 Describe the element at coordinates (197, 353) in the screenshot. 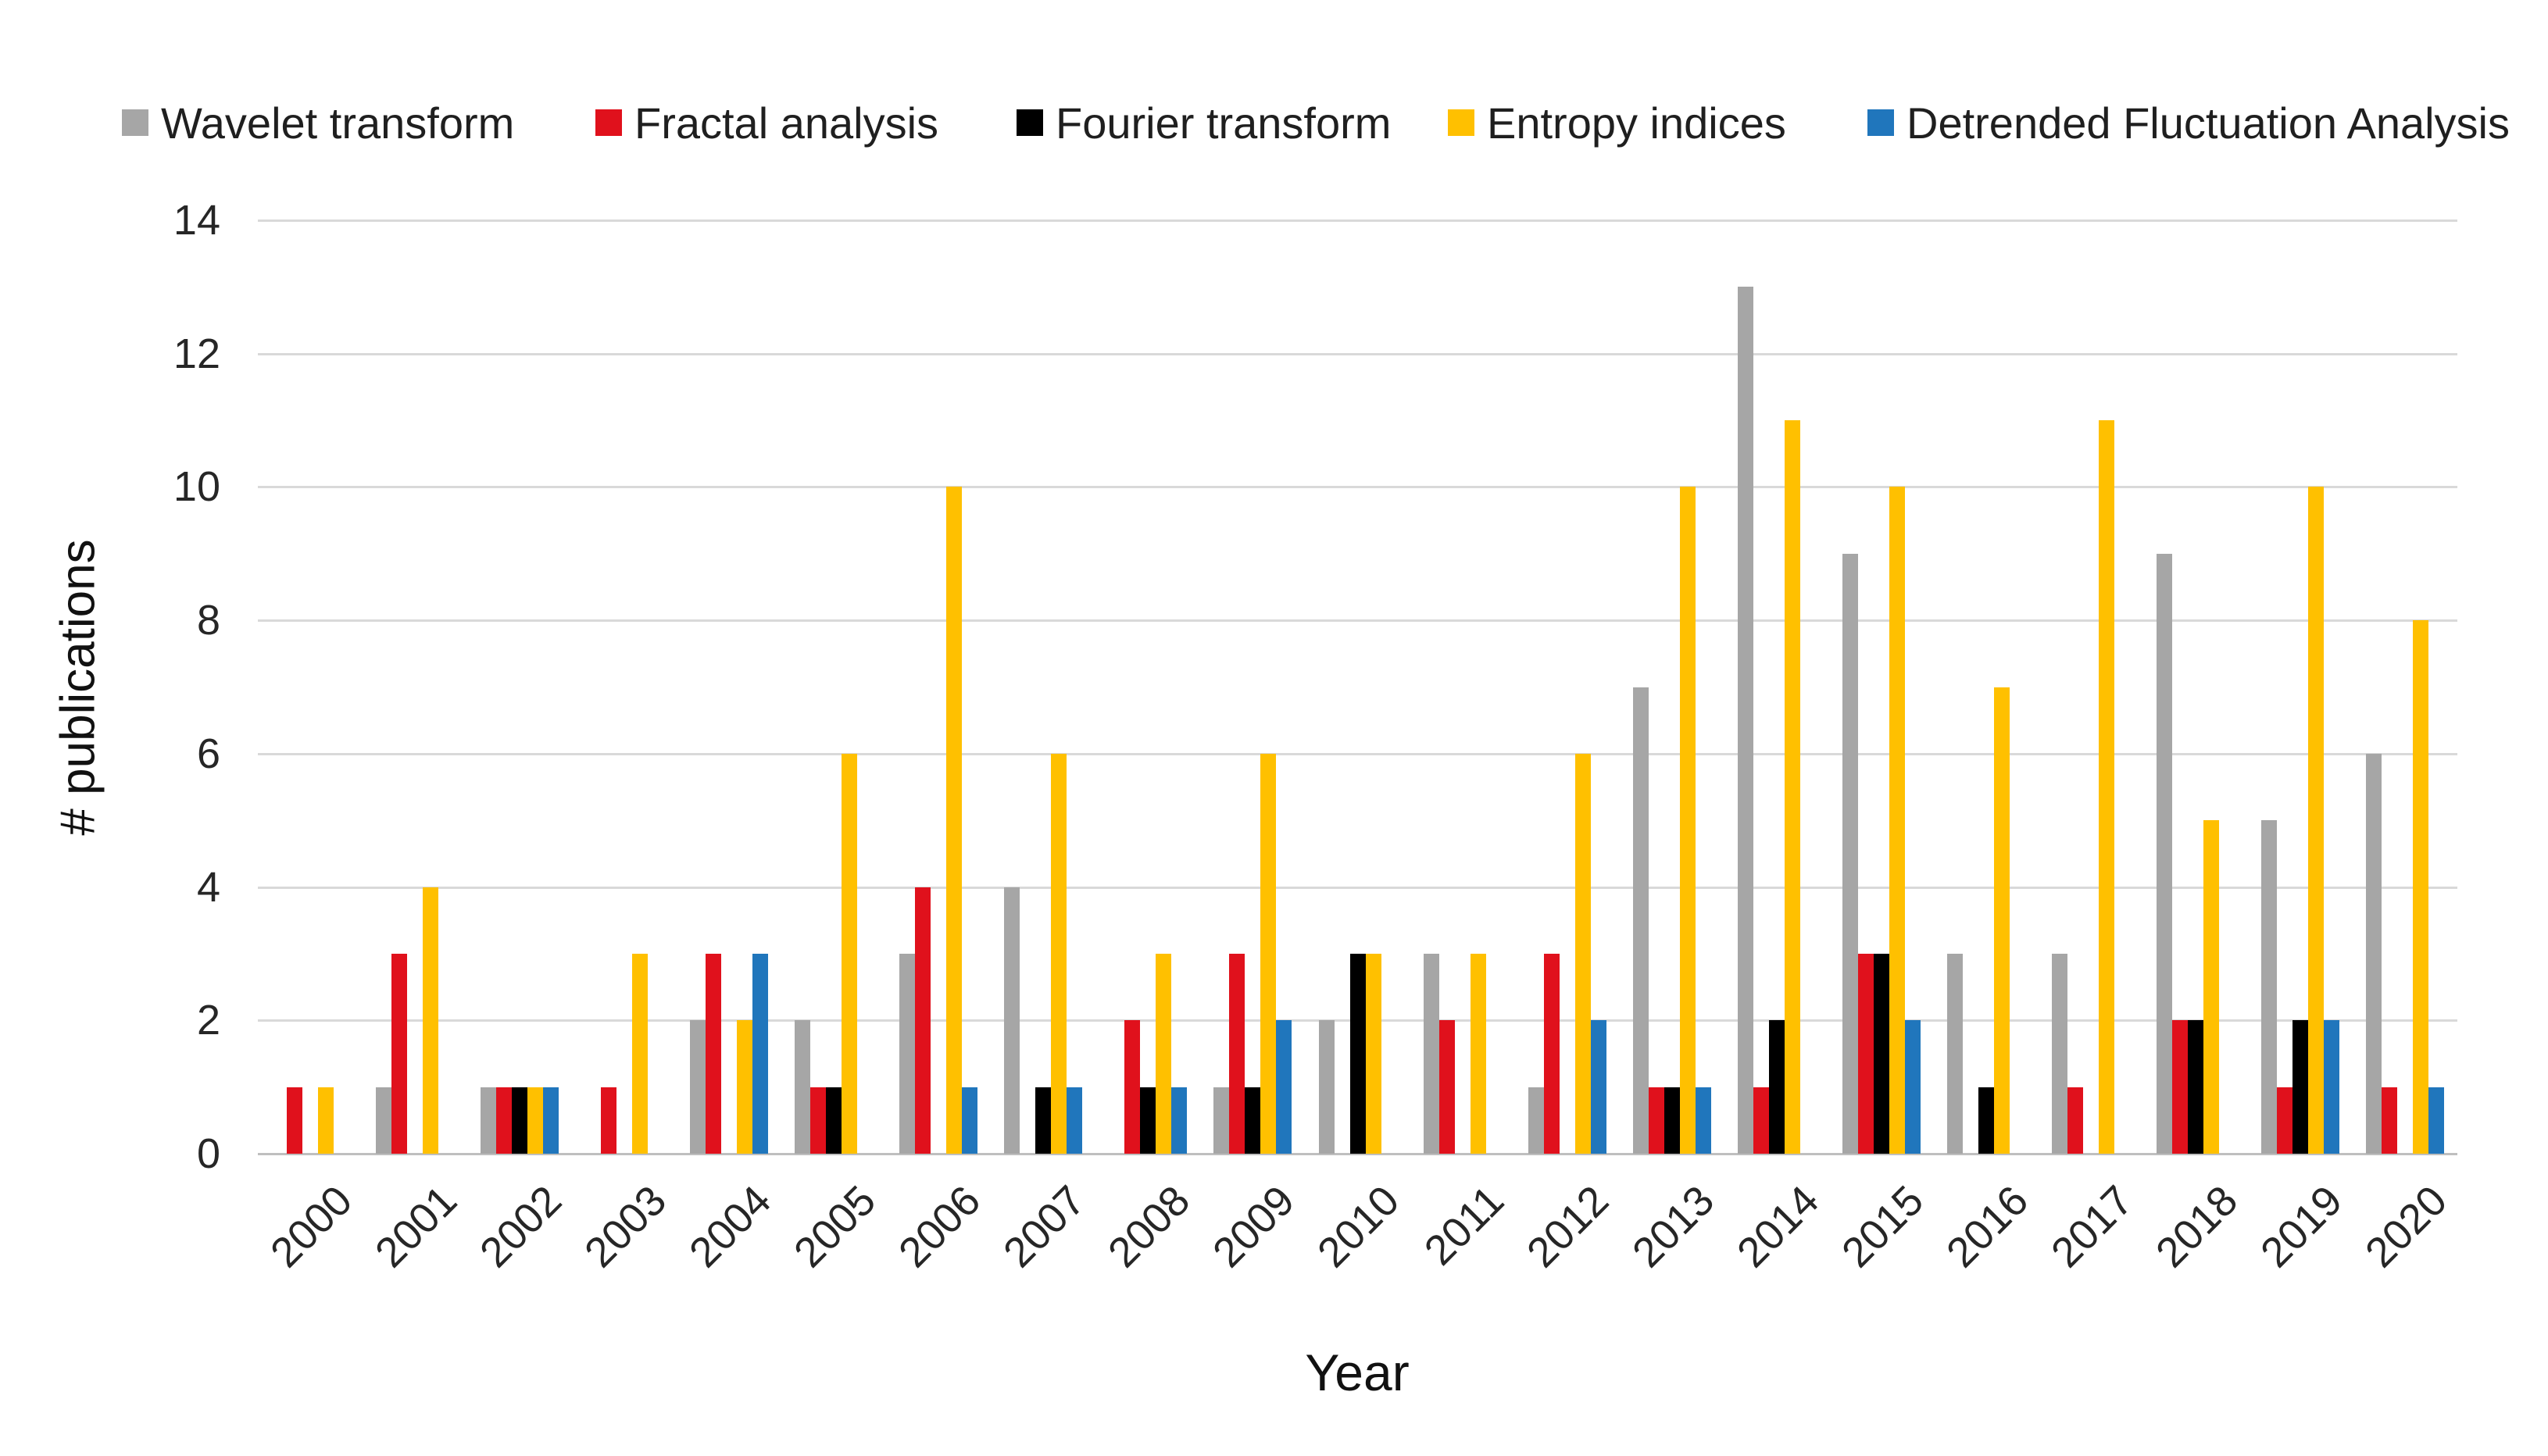

I see `y-tick-label: 12` at that location.